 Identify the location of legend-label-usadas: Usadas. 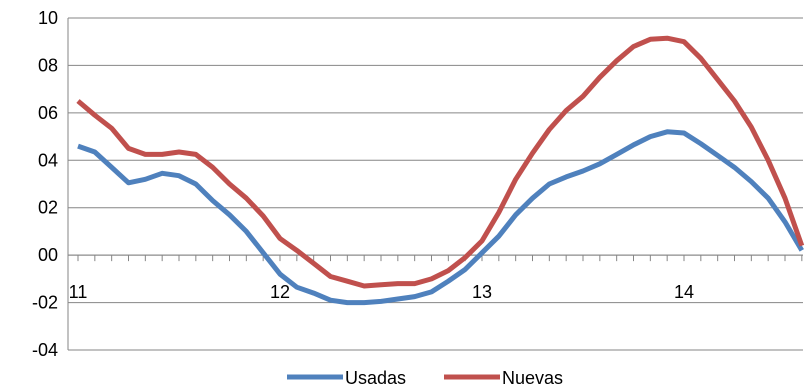
(375, 378).